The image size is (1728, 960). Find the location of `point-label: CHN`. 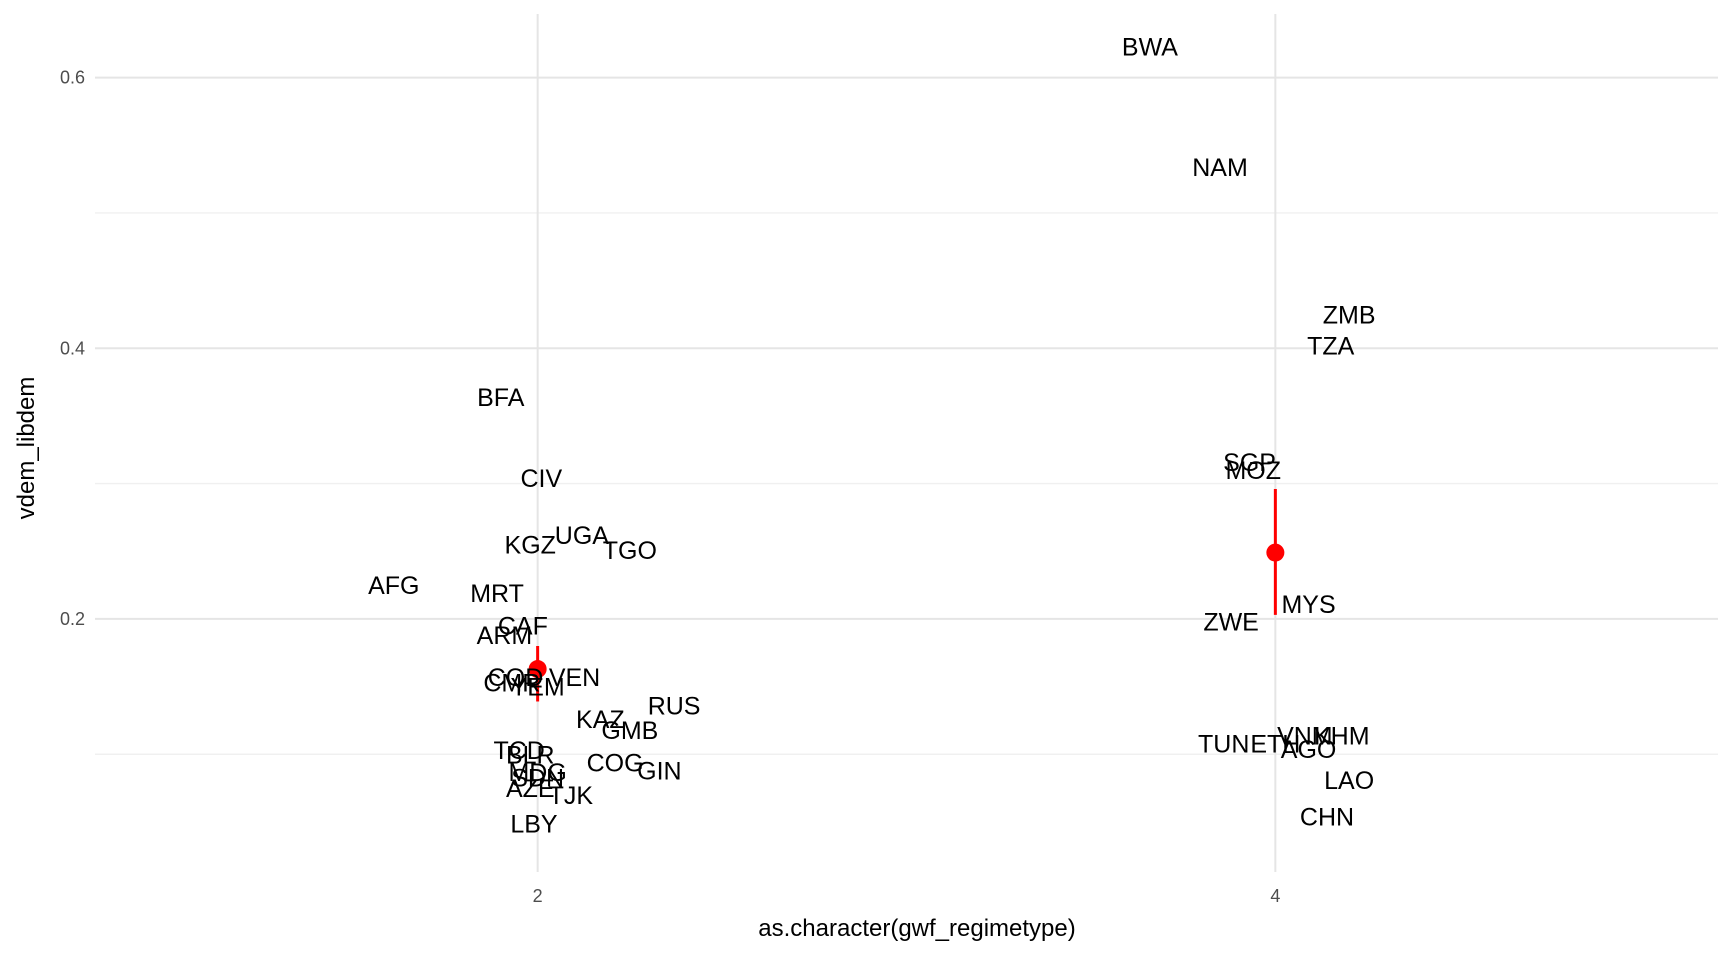

point-label: CHN is located at coordinates (1327, 818).